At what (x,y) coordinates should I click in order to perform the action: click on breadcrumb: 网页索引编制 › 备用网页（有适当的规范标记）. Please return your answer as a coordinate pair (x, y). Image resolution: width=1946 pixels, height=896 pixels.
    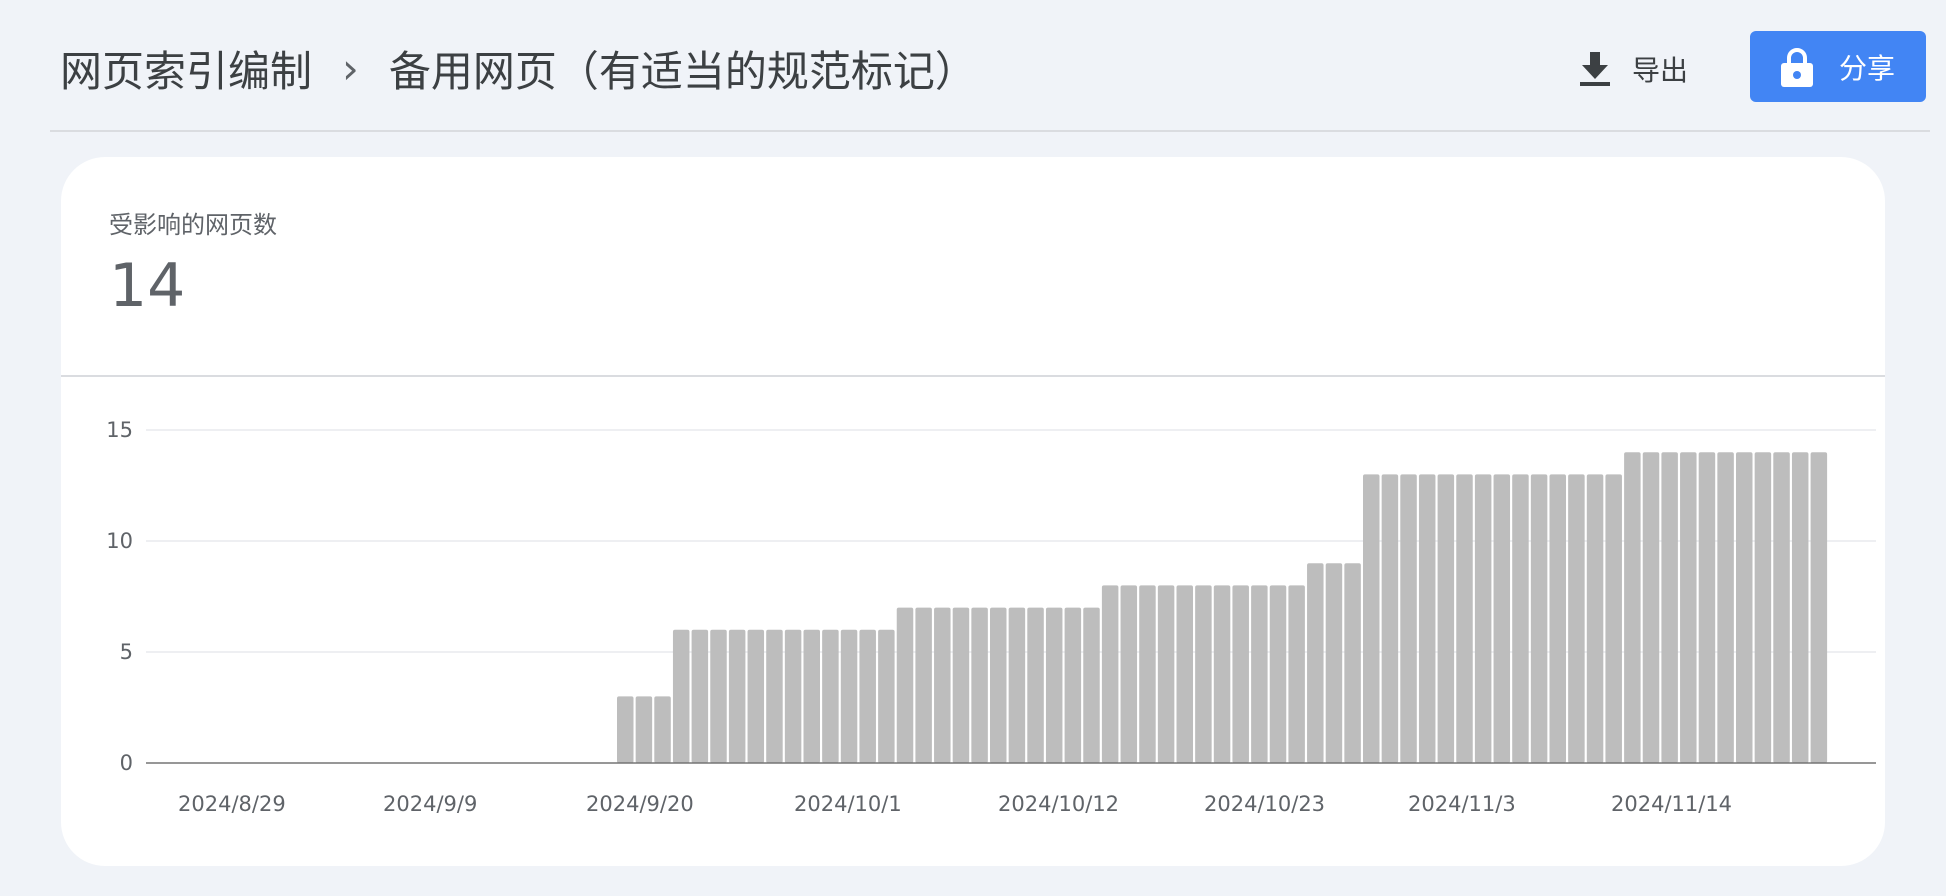
    Looking at the image, I should click on (518, 68).